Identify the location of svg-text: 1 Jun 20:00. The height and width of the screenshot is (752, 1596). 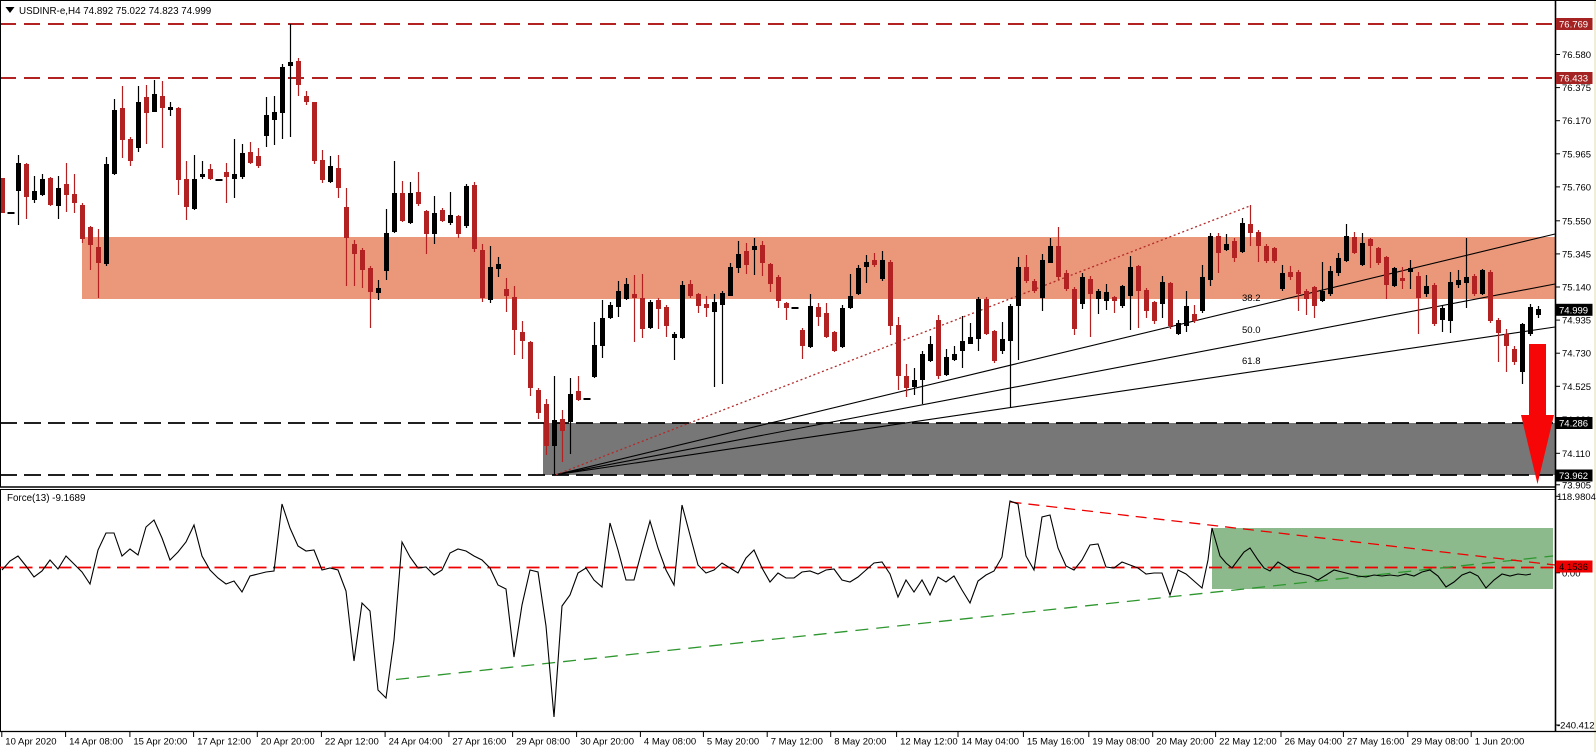
(1500, 742).